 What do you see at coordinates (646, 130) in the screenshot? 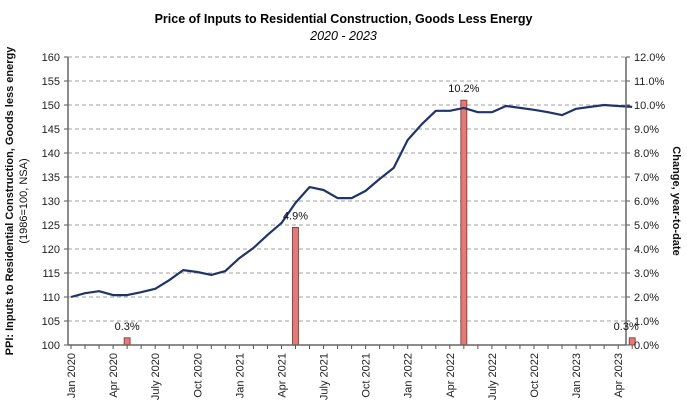
I see `y-right-tick-label: 9.0%` at bounding box center [646, 130].